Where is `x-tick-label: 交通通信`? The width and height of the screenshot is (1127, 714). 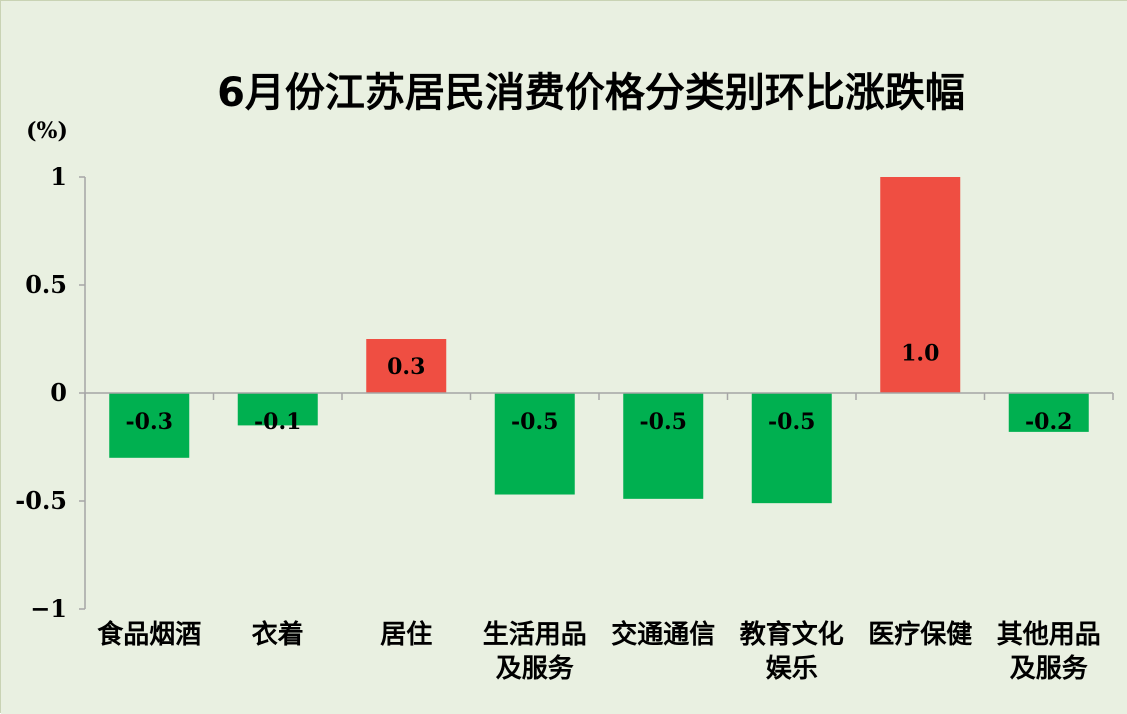
x-tick-label: 交通通信 is located at coordinates (663, 634).